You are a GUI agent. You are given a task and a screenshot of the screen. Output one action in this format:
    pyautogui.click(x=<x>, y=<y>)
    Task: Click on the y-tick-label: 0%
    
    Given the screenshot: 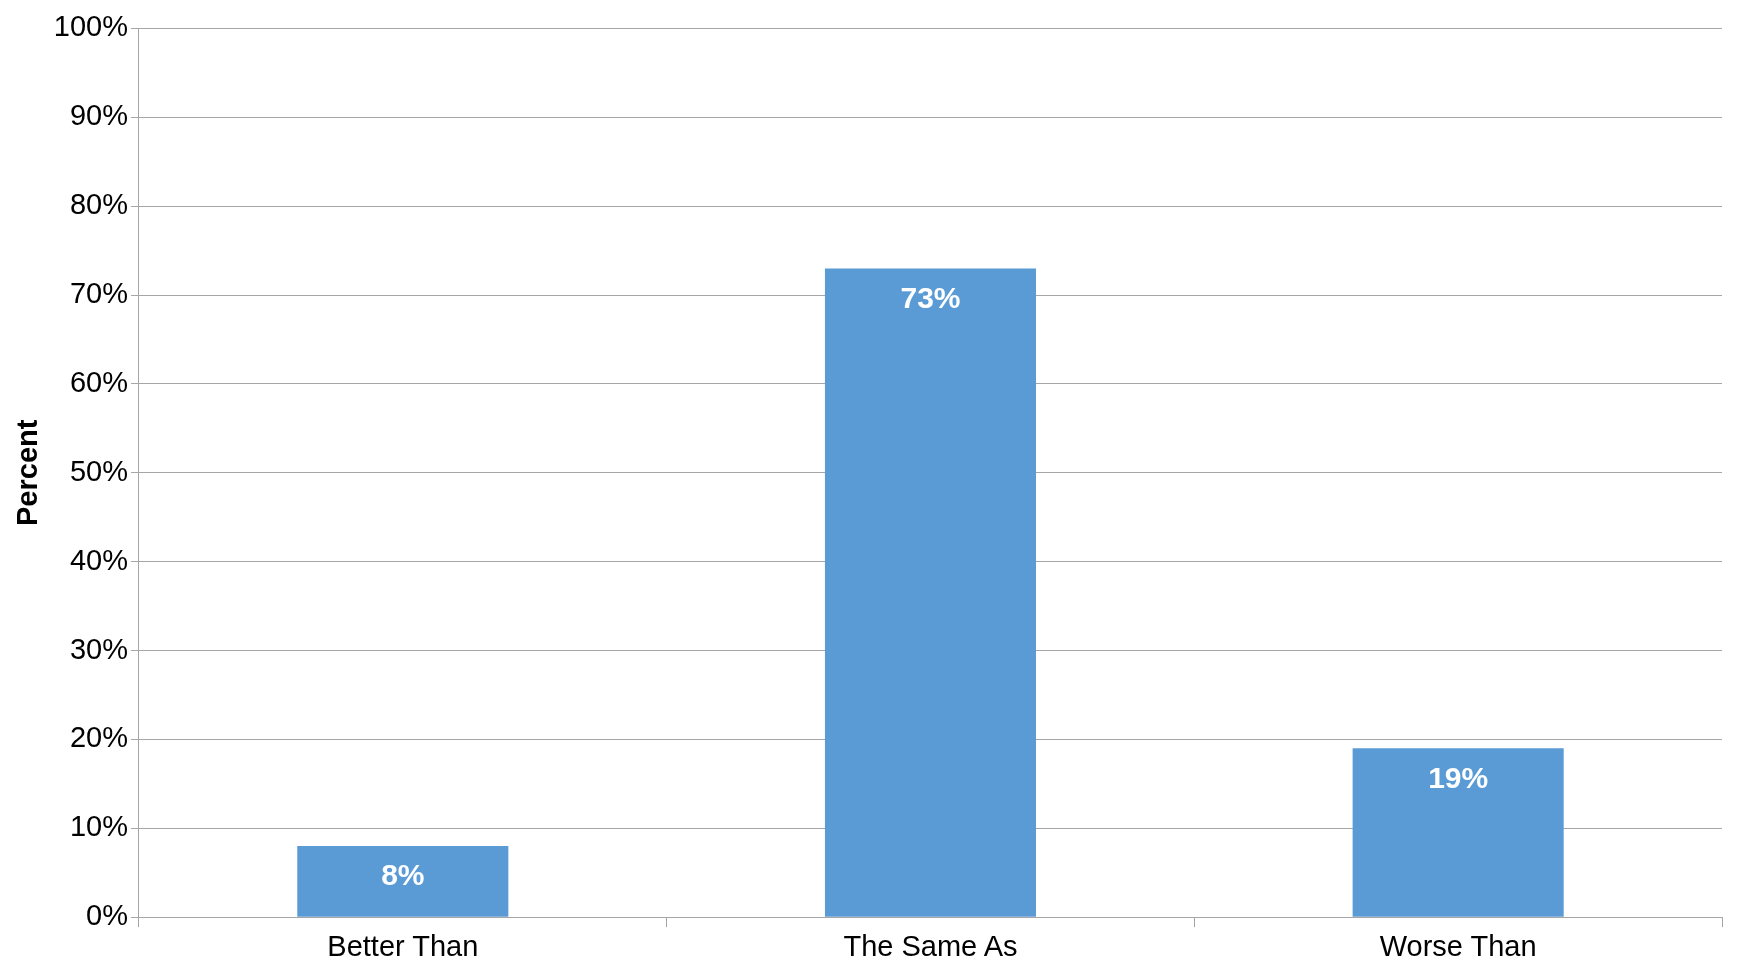 What is the action you would take?
    pyautogui.click(x=107, y=915)
    